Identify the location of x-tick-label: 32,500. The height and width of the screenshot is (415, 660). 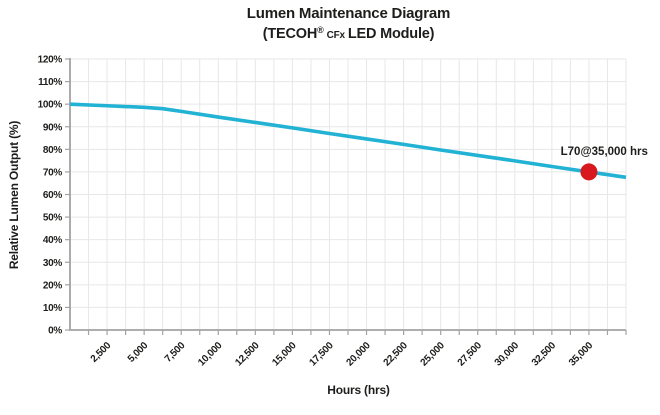
(544, 354).